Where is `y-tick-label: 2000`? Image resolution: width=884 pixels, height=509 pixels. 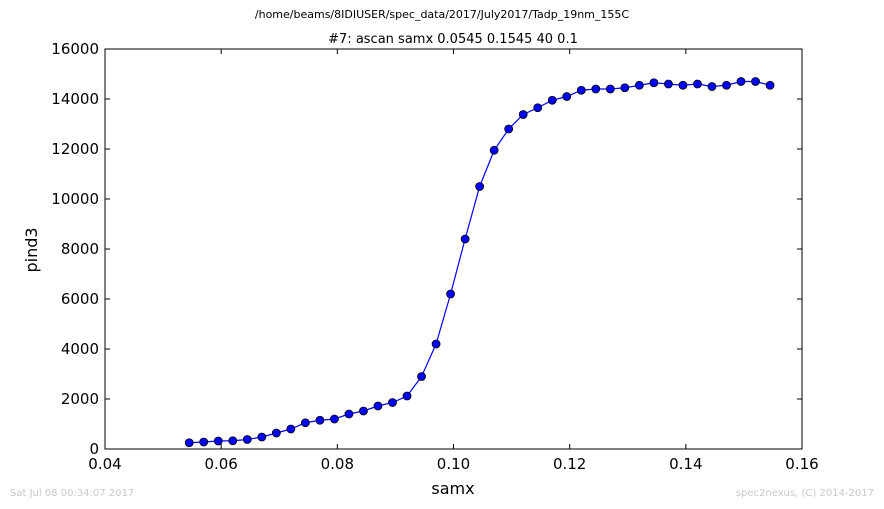
y-tick-label: 2000 is located at coordinates (80, 399).